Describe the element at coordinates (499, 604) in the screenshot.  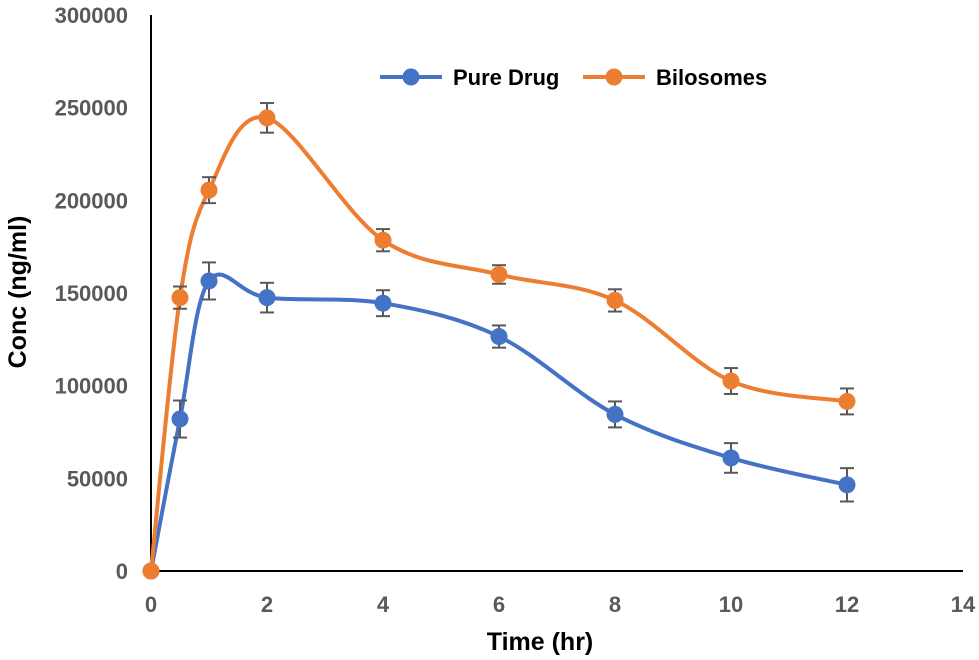
I see `x-tick-label: 6` at that location.